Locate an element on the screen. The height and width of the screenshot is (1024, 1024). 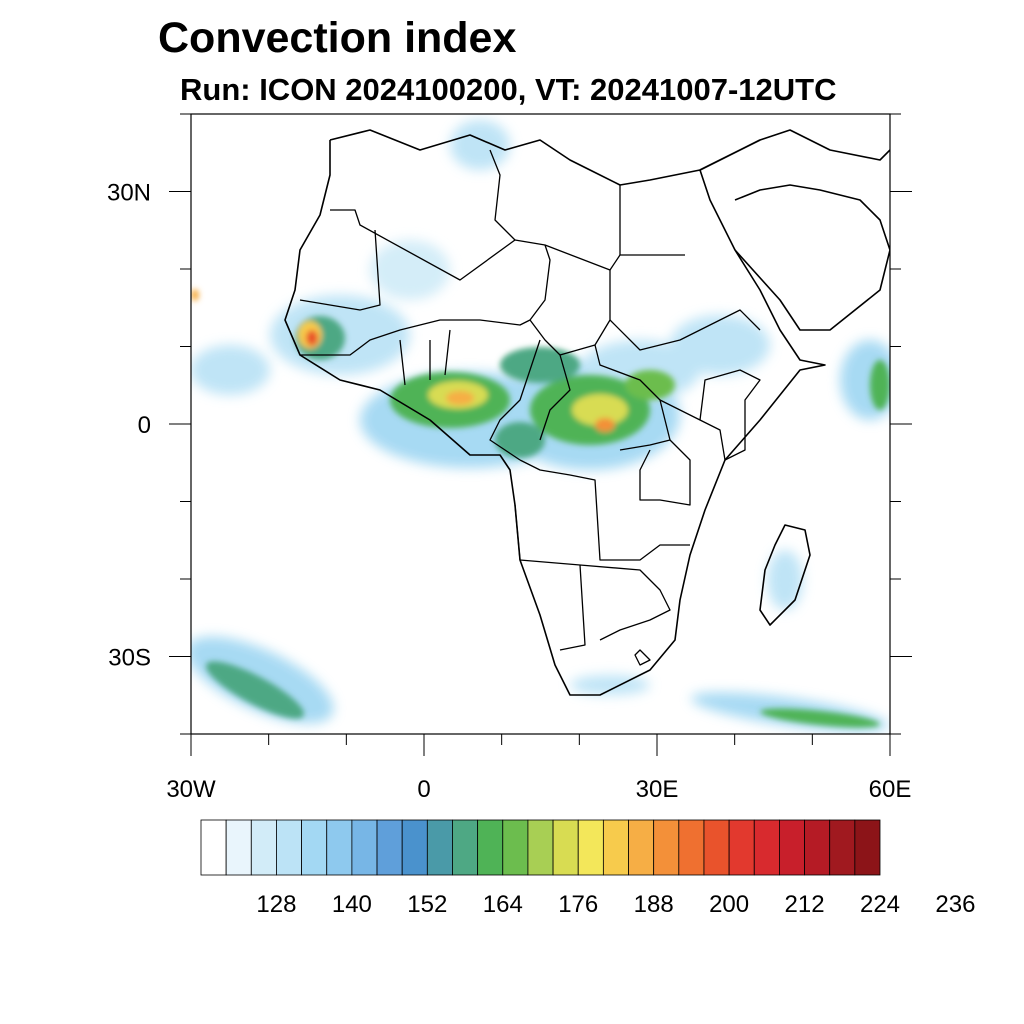
colorbar-label: 236 is located at coordinates (955, 904).